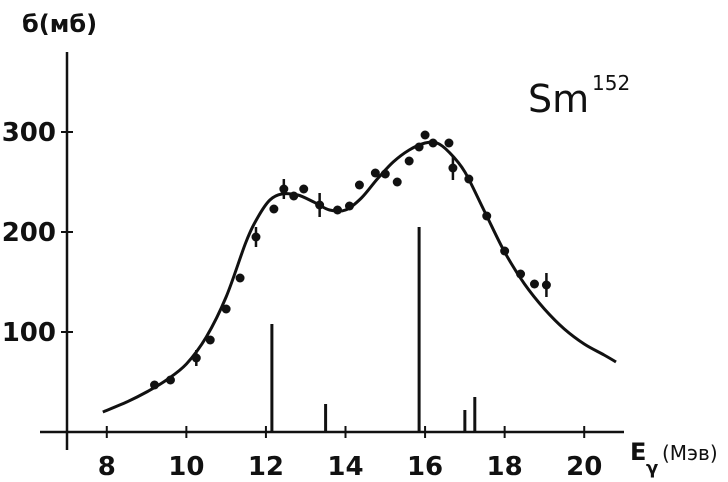  Describe the element at coordinates (558, 99) in the screenshot. I see `element-label: Sm` at that location.